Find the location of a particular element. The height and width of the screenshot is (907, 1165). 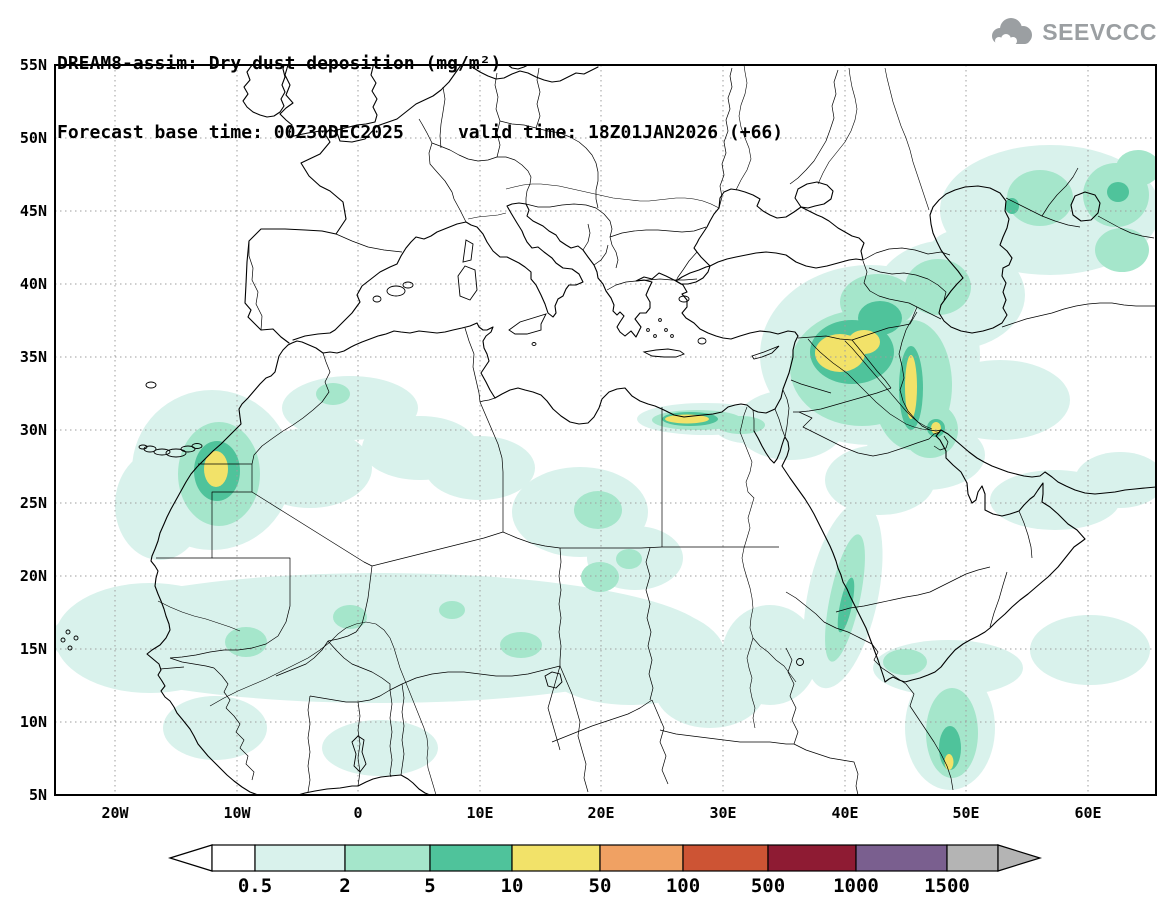

lon-axis: 20W 10W 0 10E 20E 30E 40E 50E 60E is located at coordinates (601, 813).